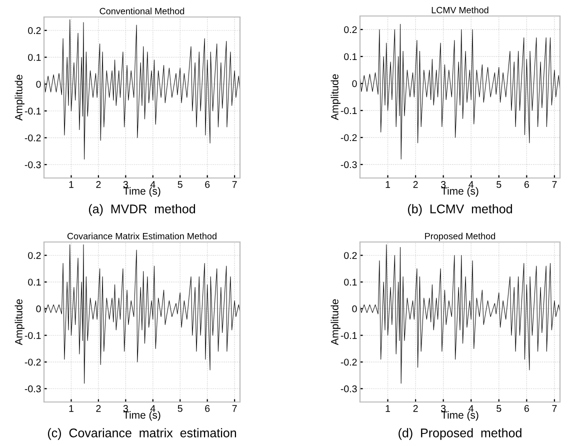 Image resolution: width=570 pixels, height=446 pixels. Describe the element at coordinates (141, 236) in the screenshot. I see `chart-title: Covariance Matrix Estimation Method` at that location.